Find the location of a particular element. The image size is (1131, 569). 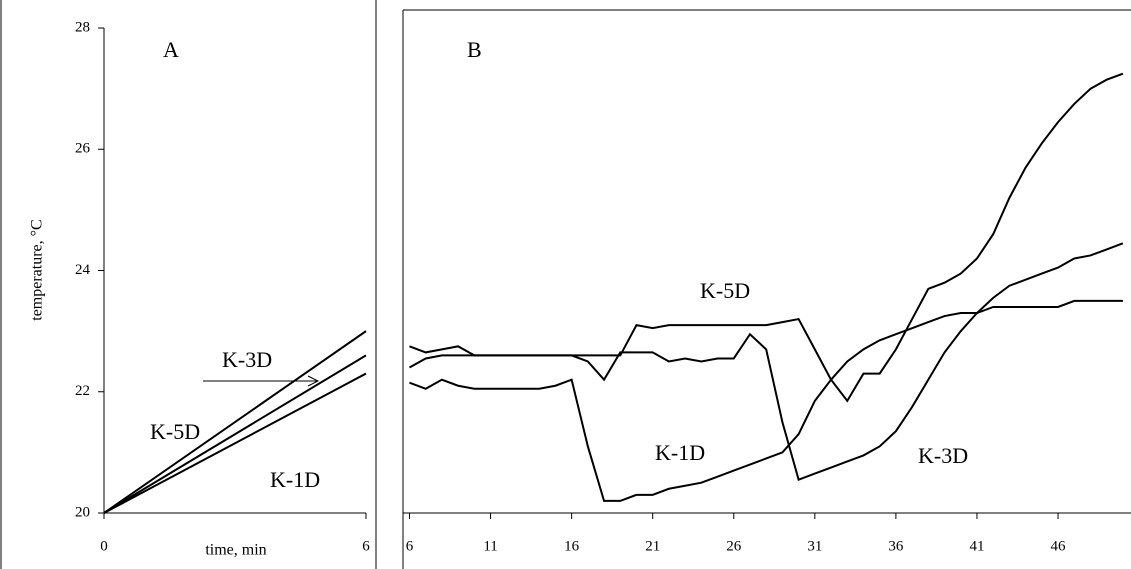

panel-title: B is located at coordinates (474, 49).